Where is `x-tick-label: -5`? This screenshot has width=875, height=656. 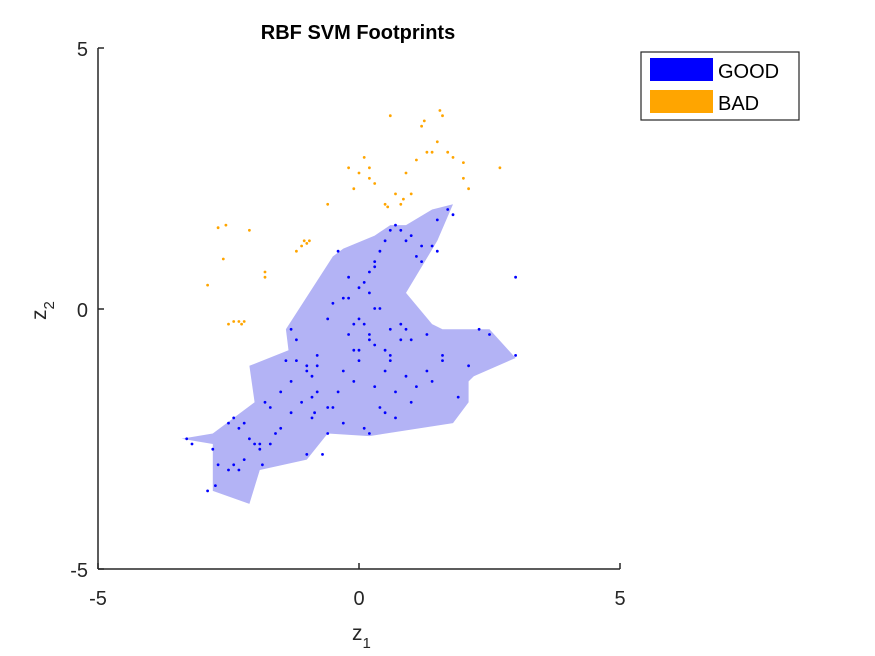
x-tick-label: -5 is located at coordinates (98, 599).